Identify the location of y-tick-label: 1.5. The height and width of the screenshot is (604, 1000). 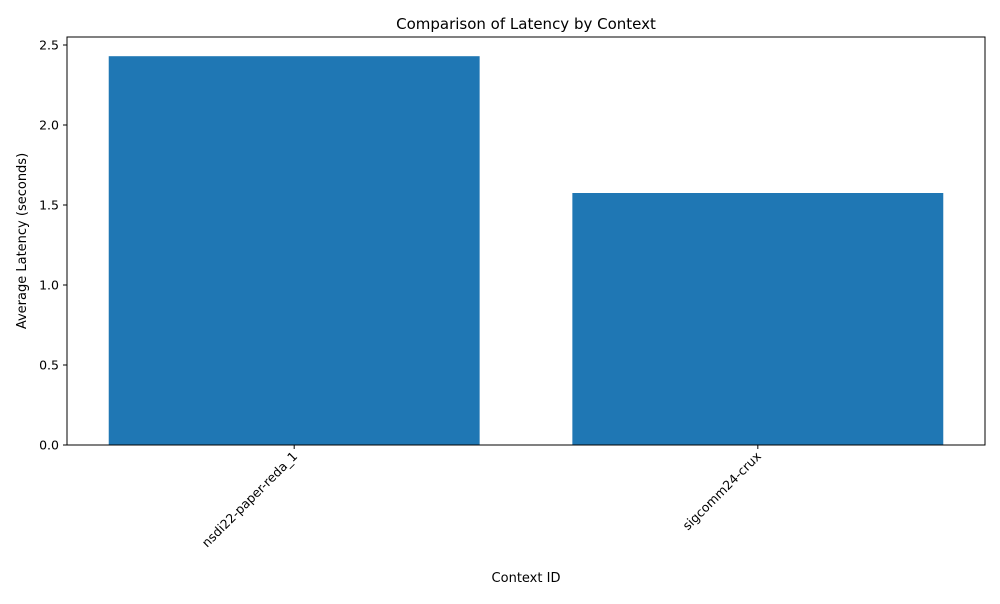
(49, 205).